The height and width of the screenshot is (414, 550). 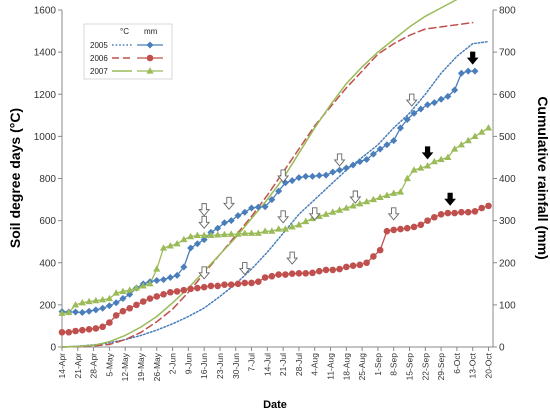 What do you see at coordinates (346, 367) in the screenshot?
I see `x-tick-label: 18-Aug` at bounding box center [346, 367].